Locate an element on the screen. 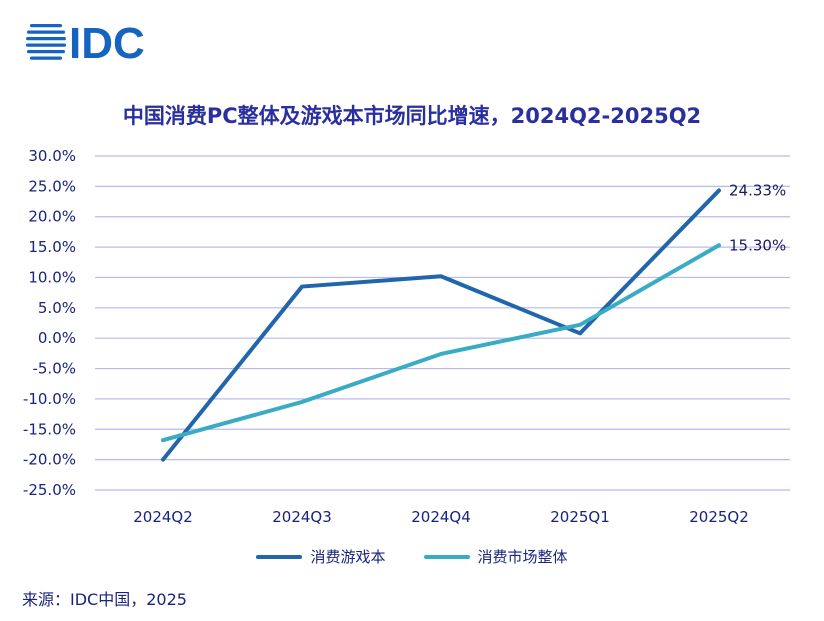  x-tick-label: 2024Q3 is located at coordinates (302, 517).